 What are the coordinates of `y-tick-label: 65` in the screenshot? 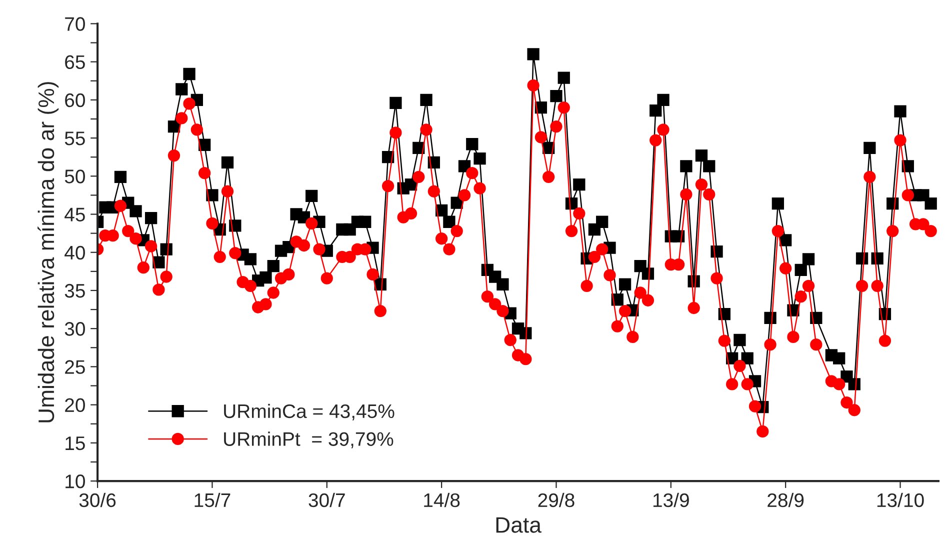 It's located at (75, 62).